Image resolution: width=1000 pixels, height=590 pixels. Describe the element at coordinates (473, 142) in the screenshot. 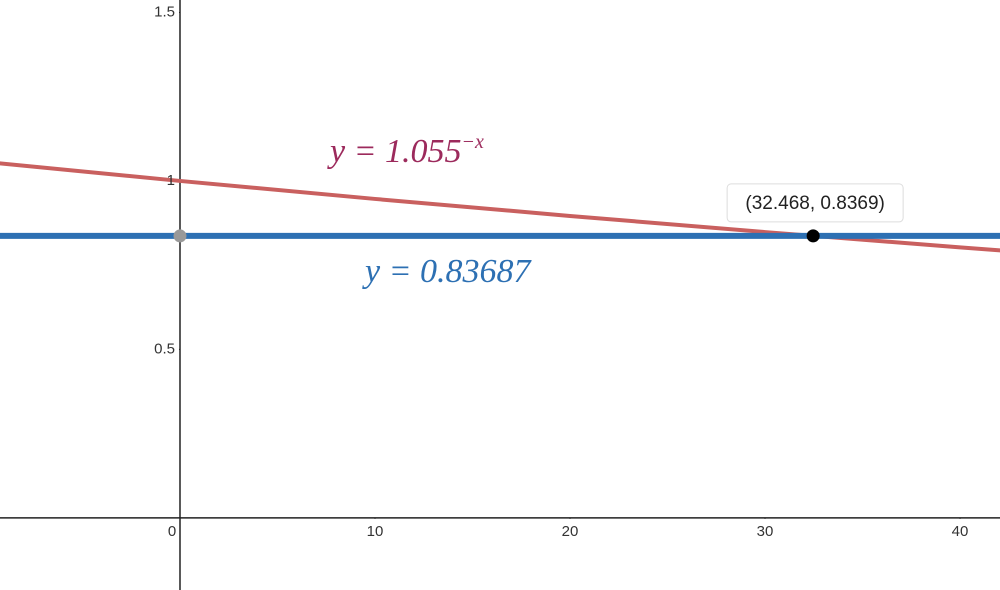

I see `curve-label-exponent: −x` at that location.